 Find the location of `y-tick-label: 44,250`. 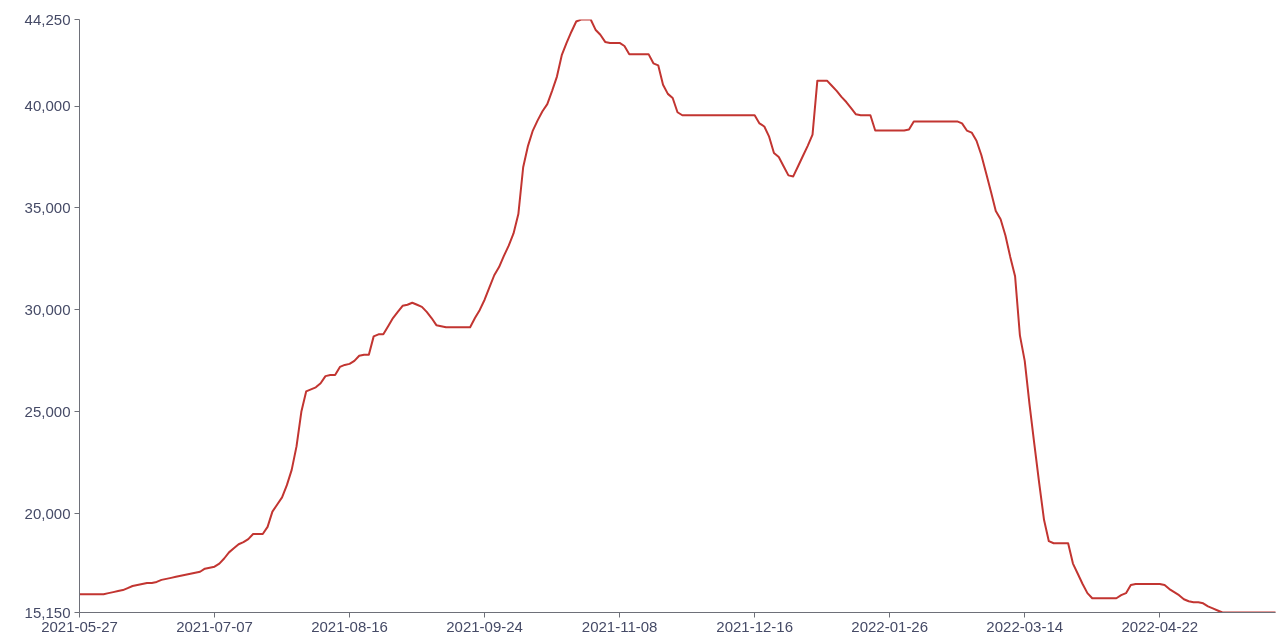

y-tick-label: 44,250 is located at coordinates (47, 19).